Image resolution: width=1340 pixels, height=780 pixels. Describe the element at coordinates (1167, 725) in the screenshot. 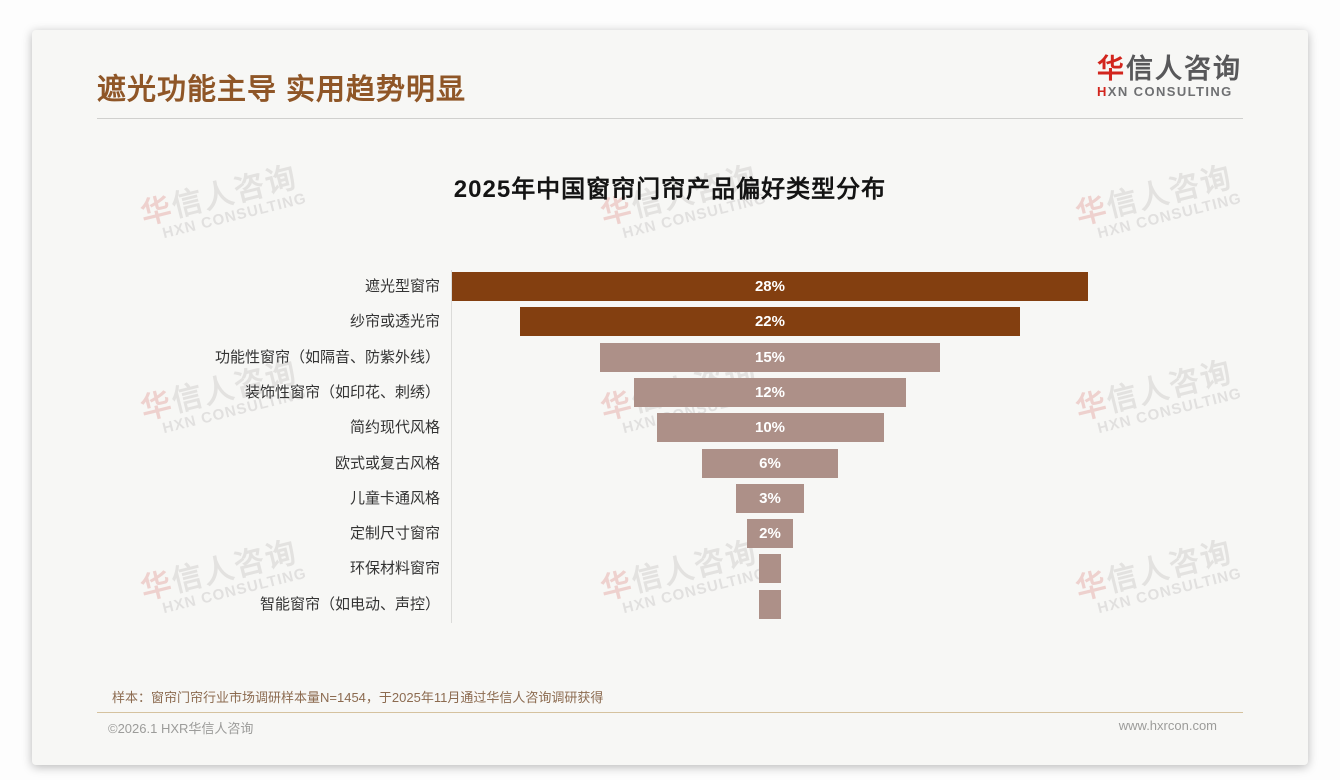

I see `website-url: www.hxrcon.com` at that location.